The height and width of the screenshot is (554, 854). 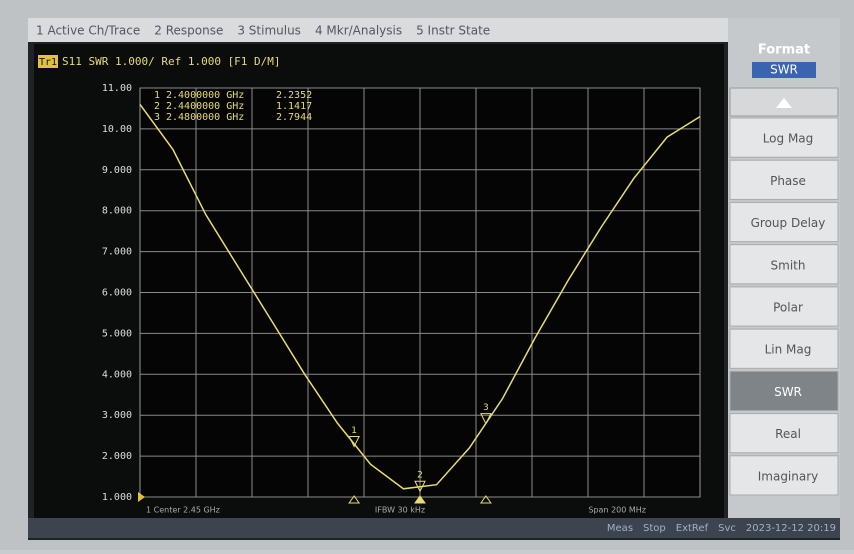 What do you see at coordinates (117, 252) in the screenshot?
I see `y-tick-label: 7.000` at bounding box center [117, 252].